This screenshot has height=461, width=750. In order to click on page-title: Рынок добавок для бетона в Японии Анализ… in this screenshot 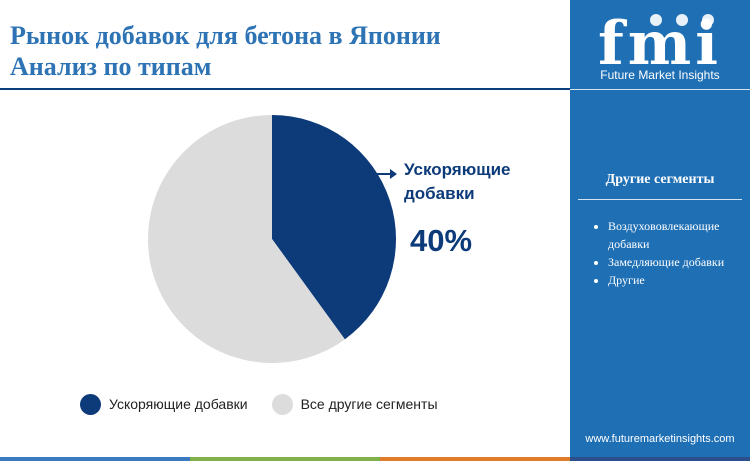, I will do `click(282, 51)`.